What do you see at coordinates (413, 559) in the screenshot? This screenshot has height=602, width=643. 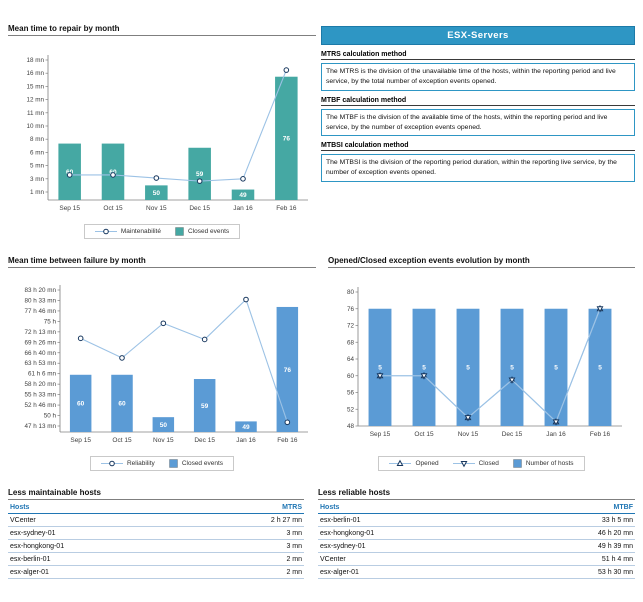 I see `host-name-cell: VCenter` at bounding box center [413, 559].